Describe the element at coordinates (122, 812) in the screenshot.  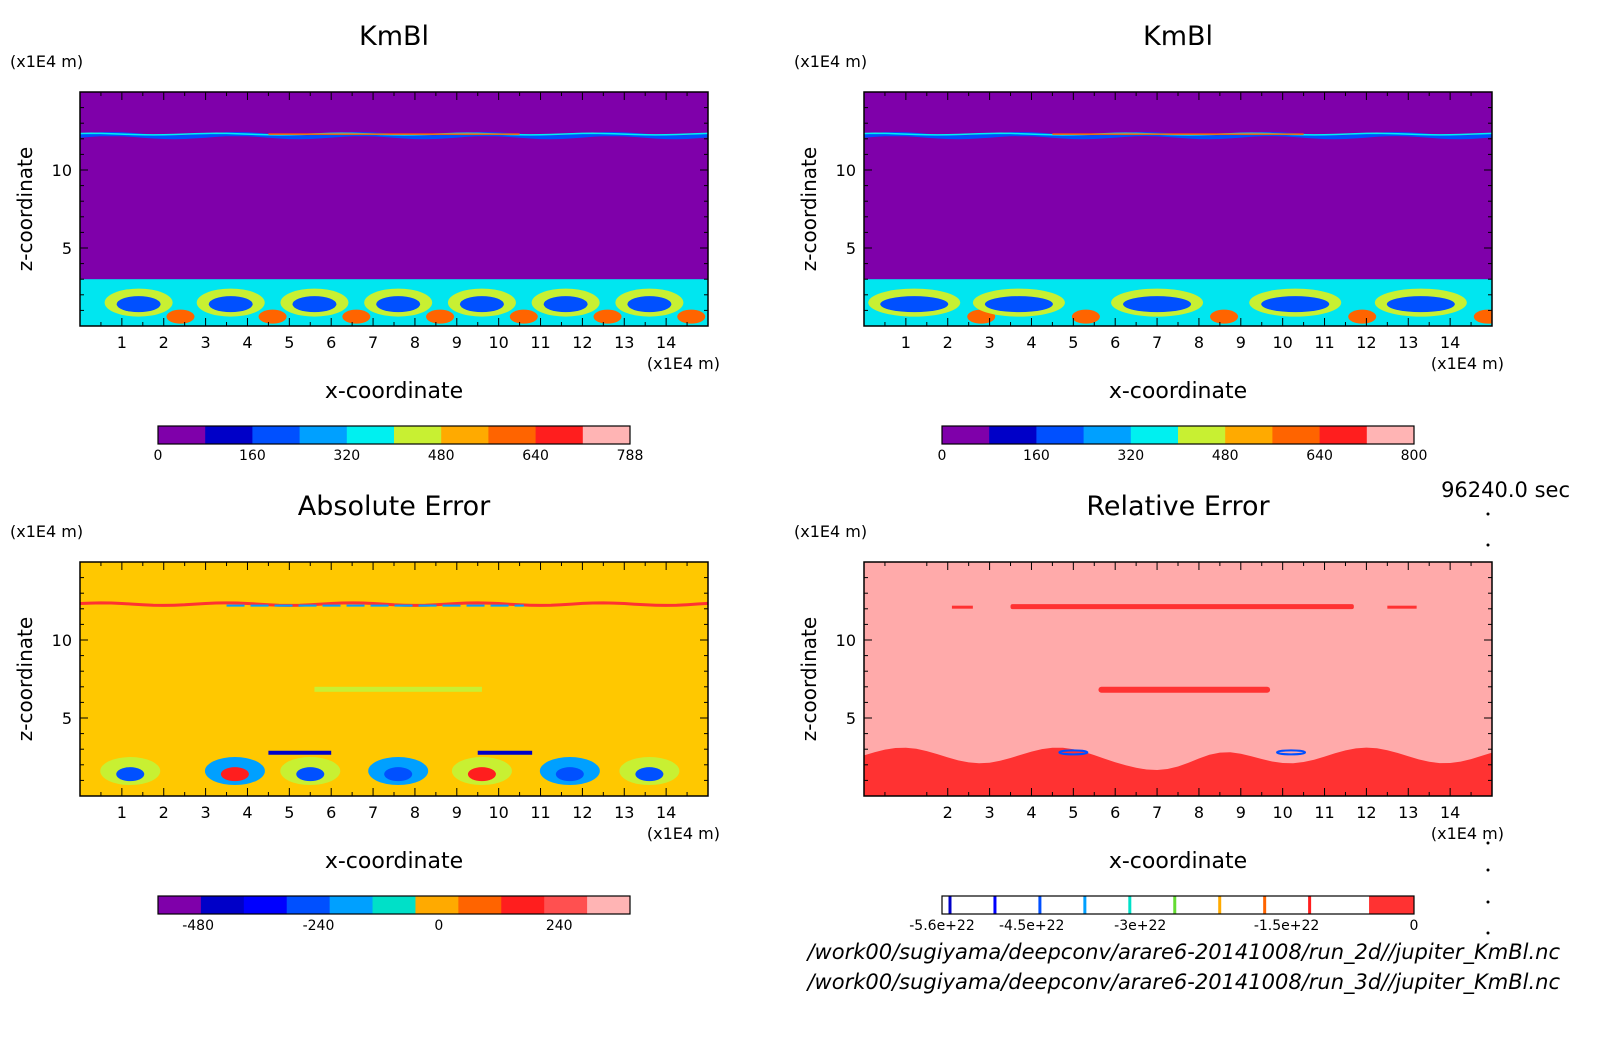
I see `x-tick-label: 1` at that location.